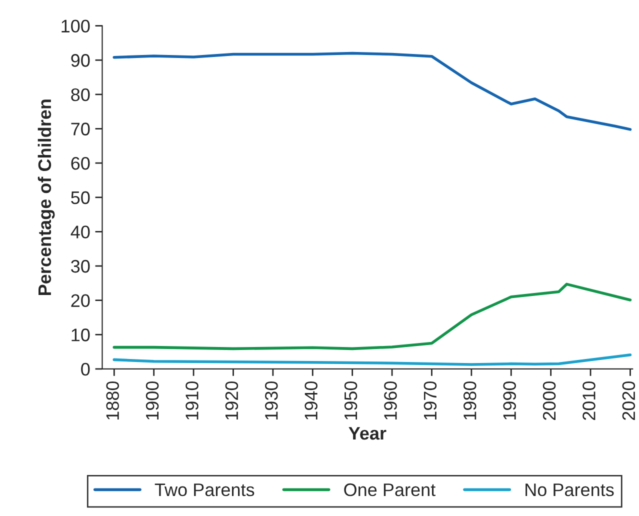 The image size is (639, 516). I want to click on x-tick-label: 1990, so click(509, 400).